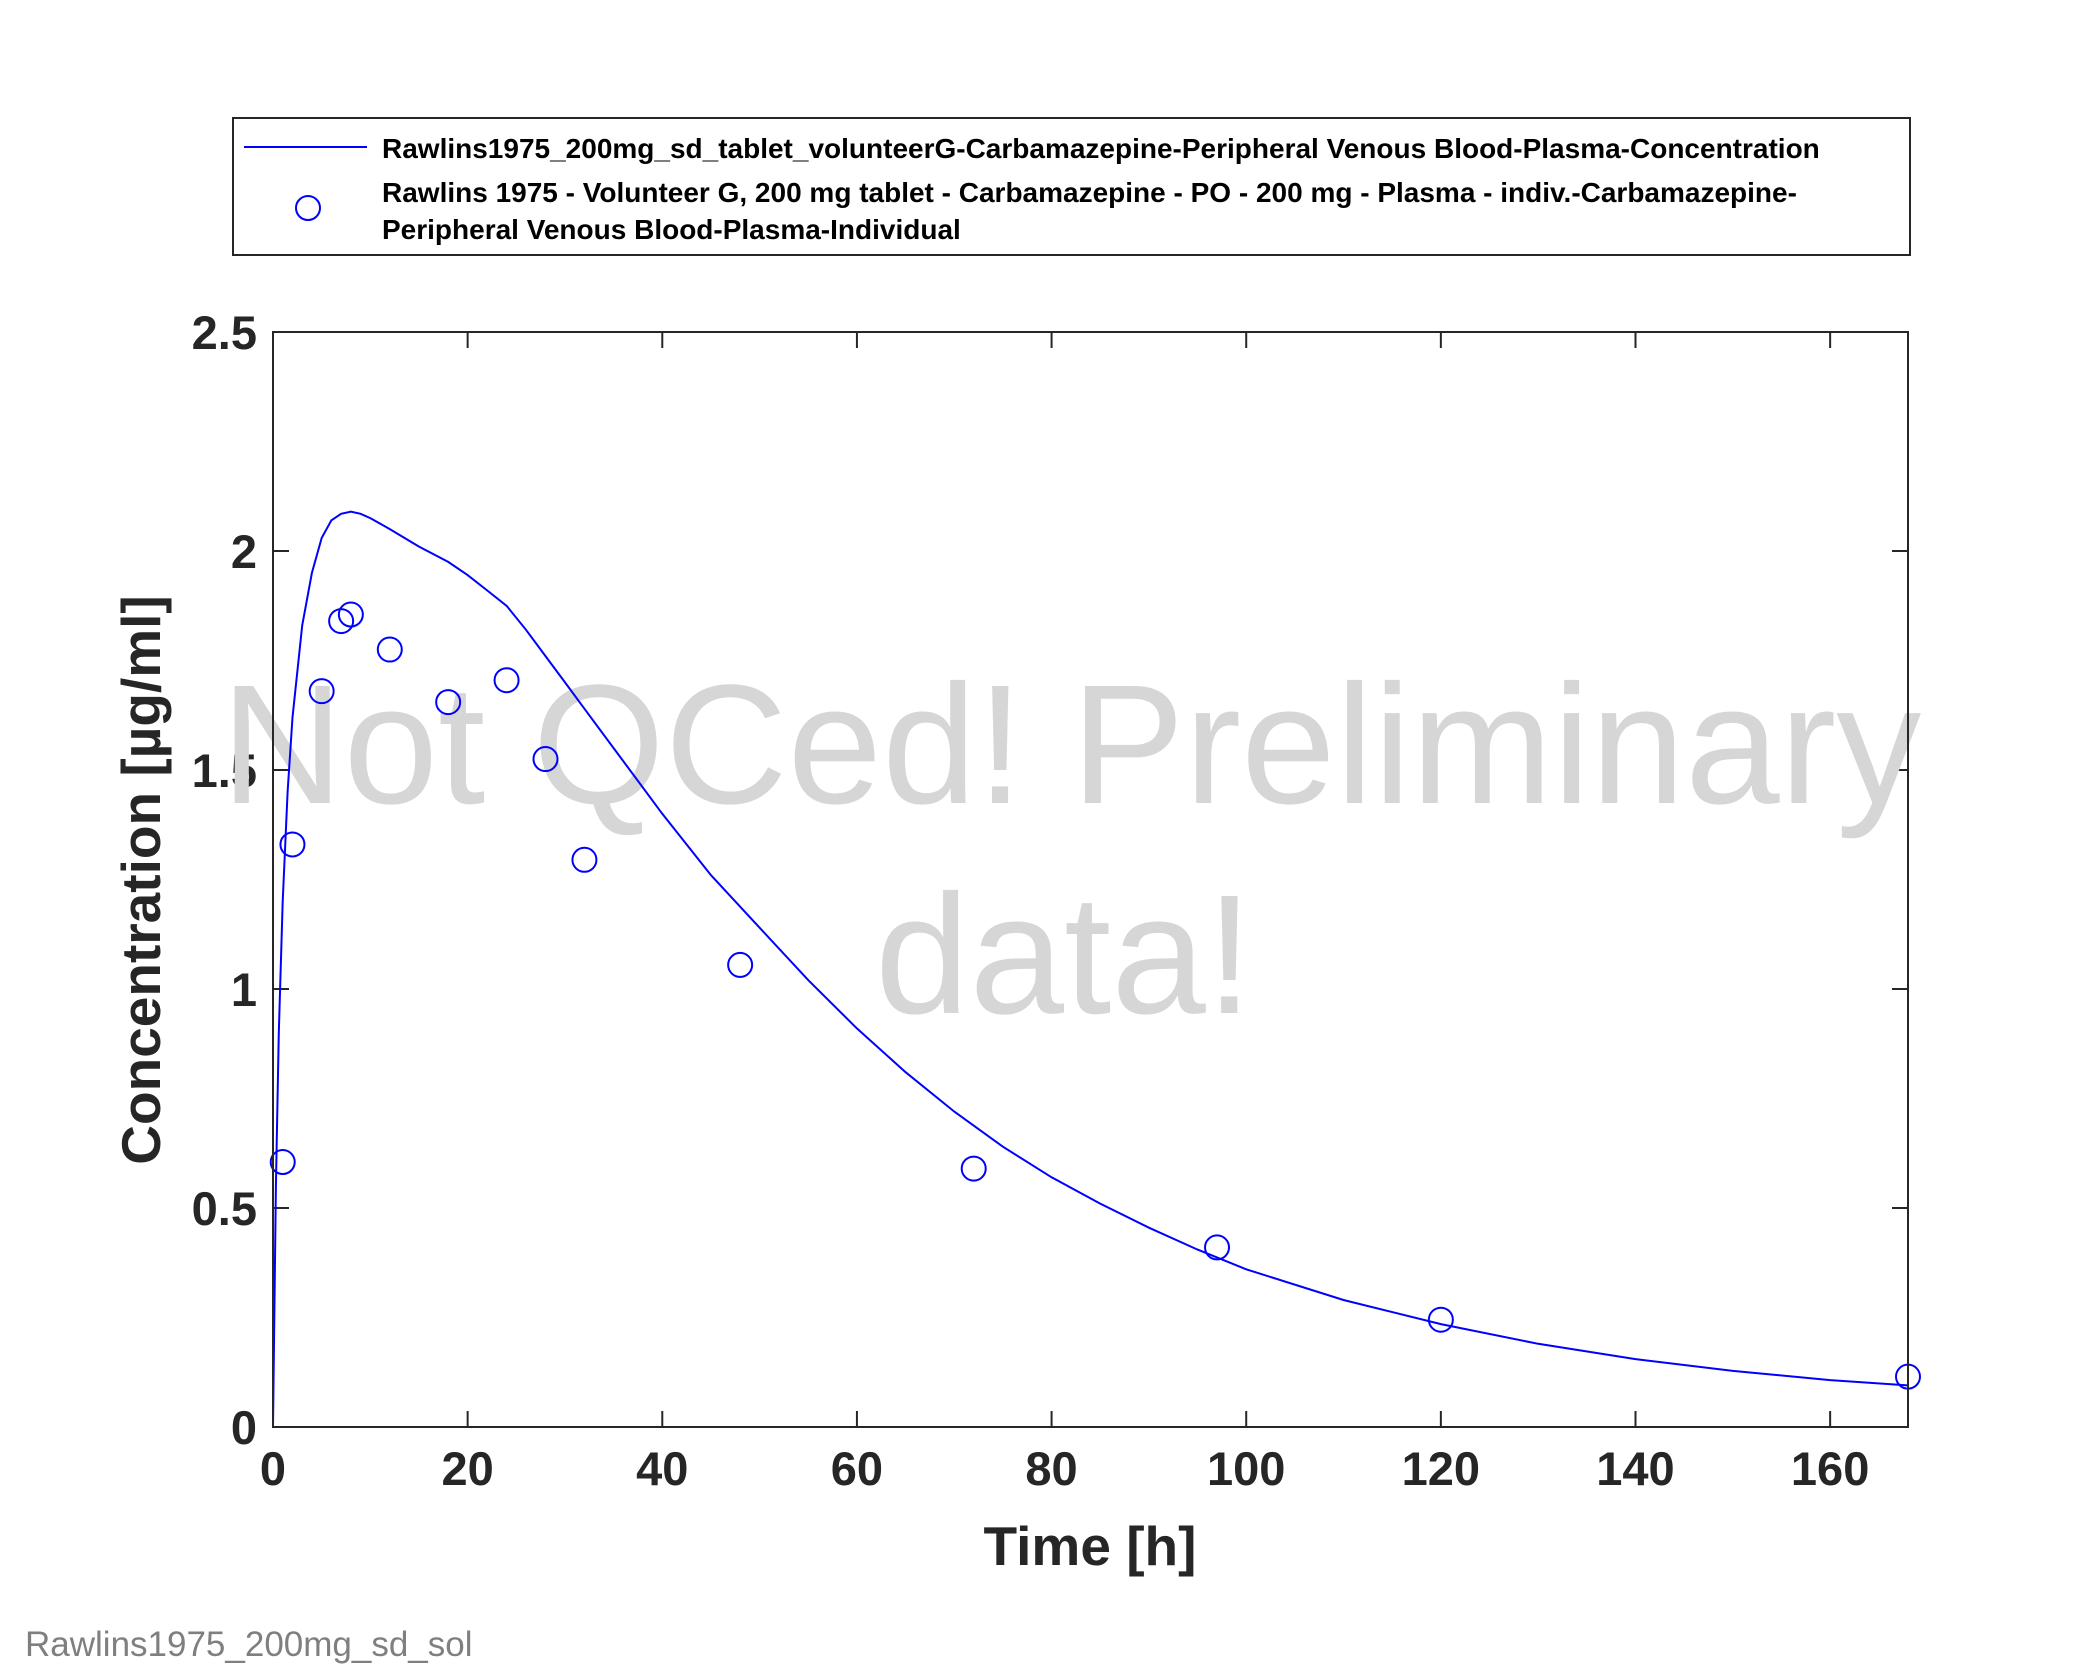  Describe the element at coordinates (244, 1427) in the screenshot. I see `y-tick-label: 0` at that location.